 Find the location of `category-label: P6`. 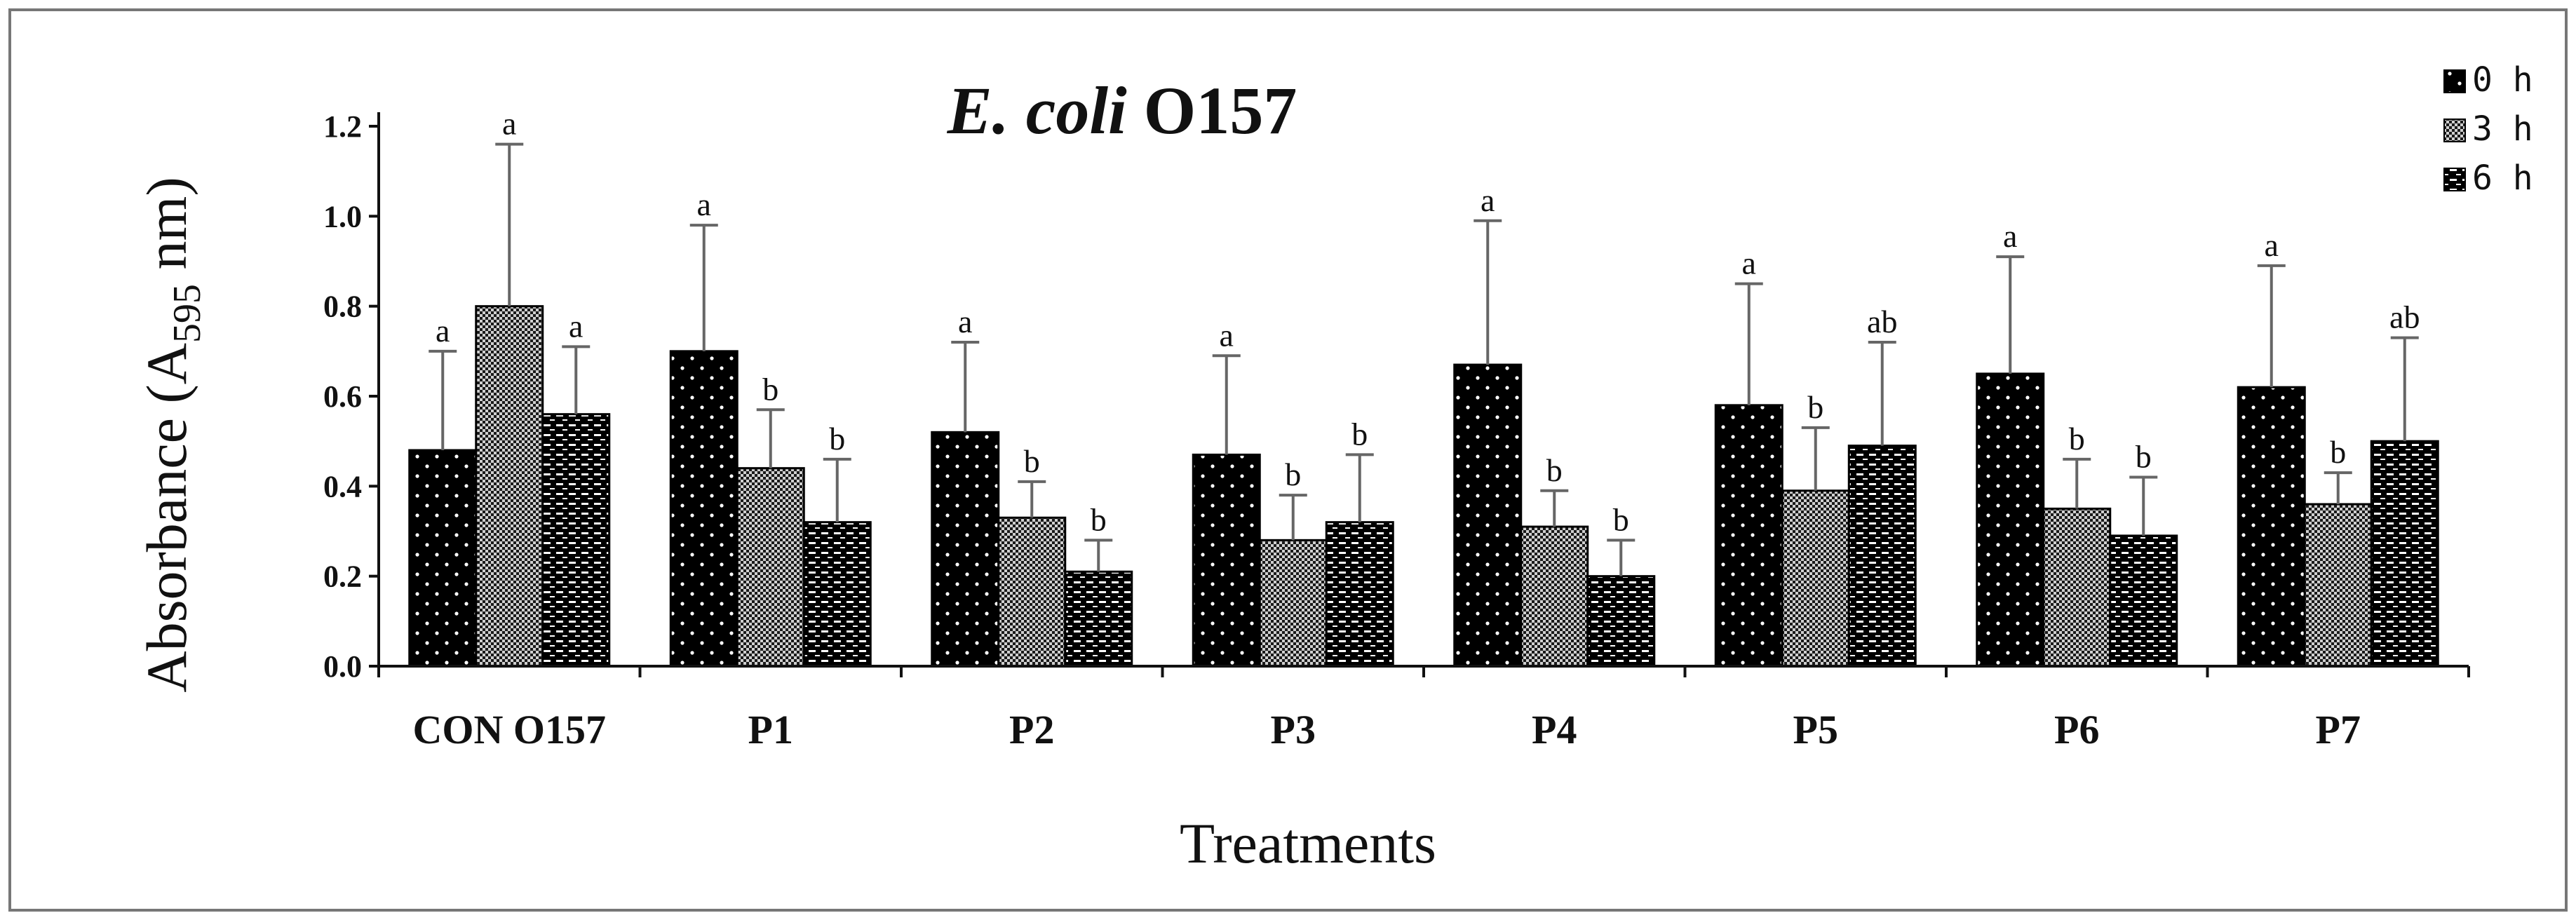

category-label: P6 is located at coordinates (2076, 729).